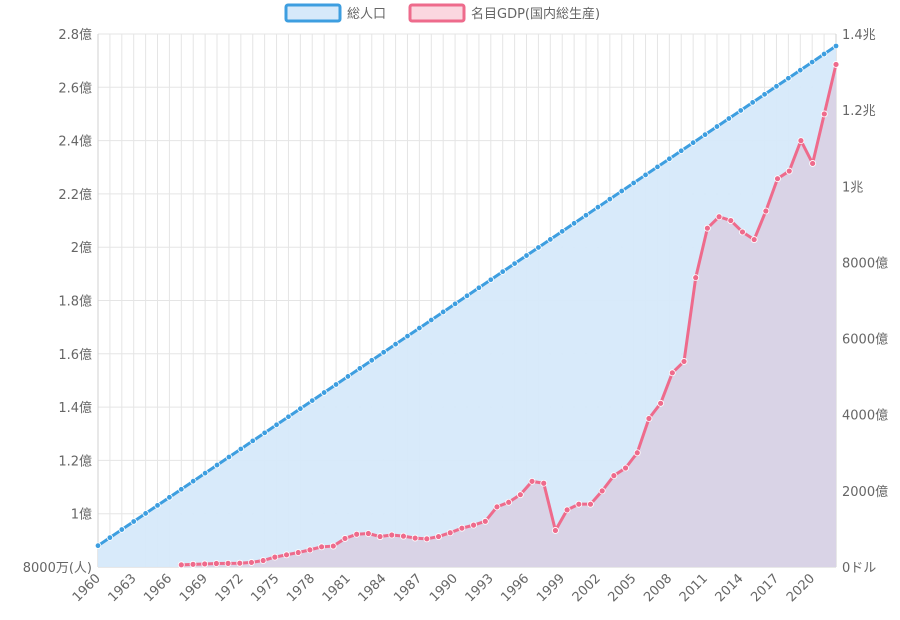 The width and height of the screenshot is (900, 620). I want to click on x-tick-label: 1960, so click(87, 588).